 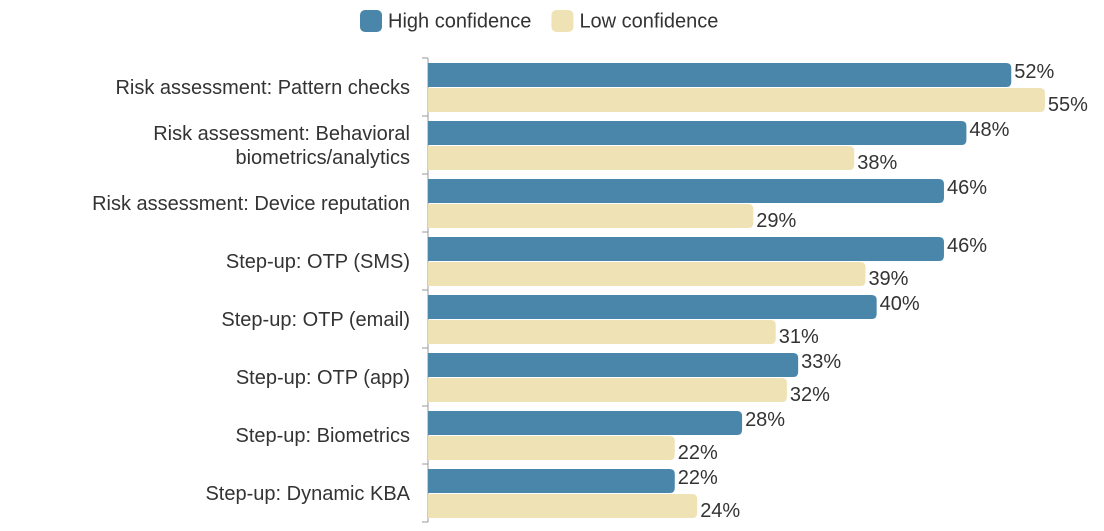 I want to click on y-tick-label: Step-up: OTP (SMS), so click(x=317, y=262).